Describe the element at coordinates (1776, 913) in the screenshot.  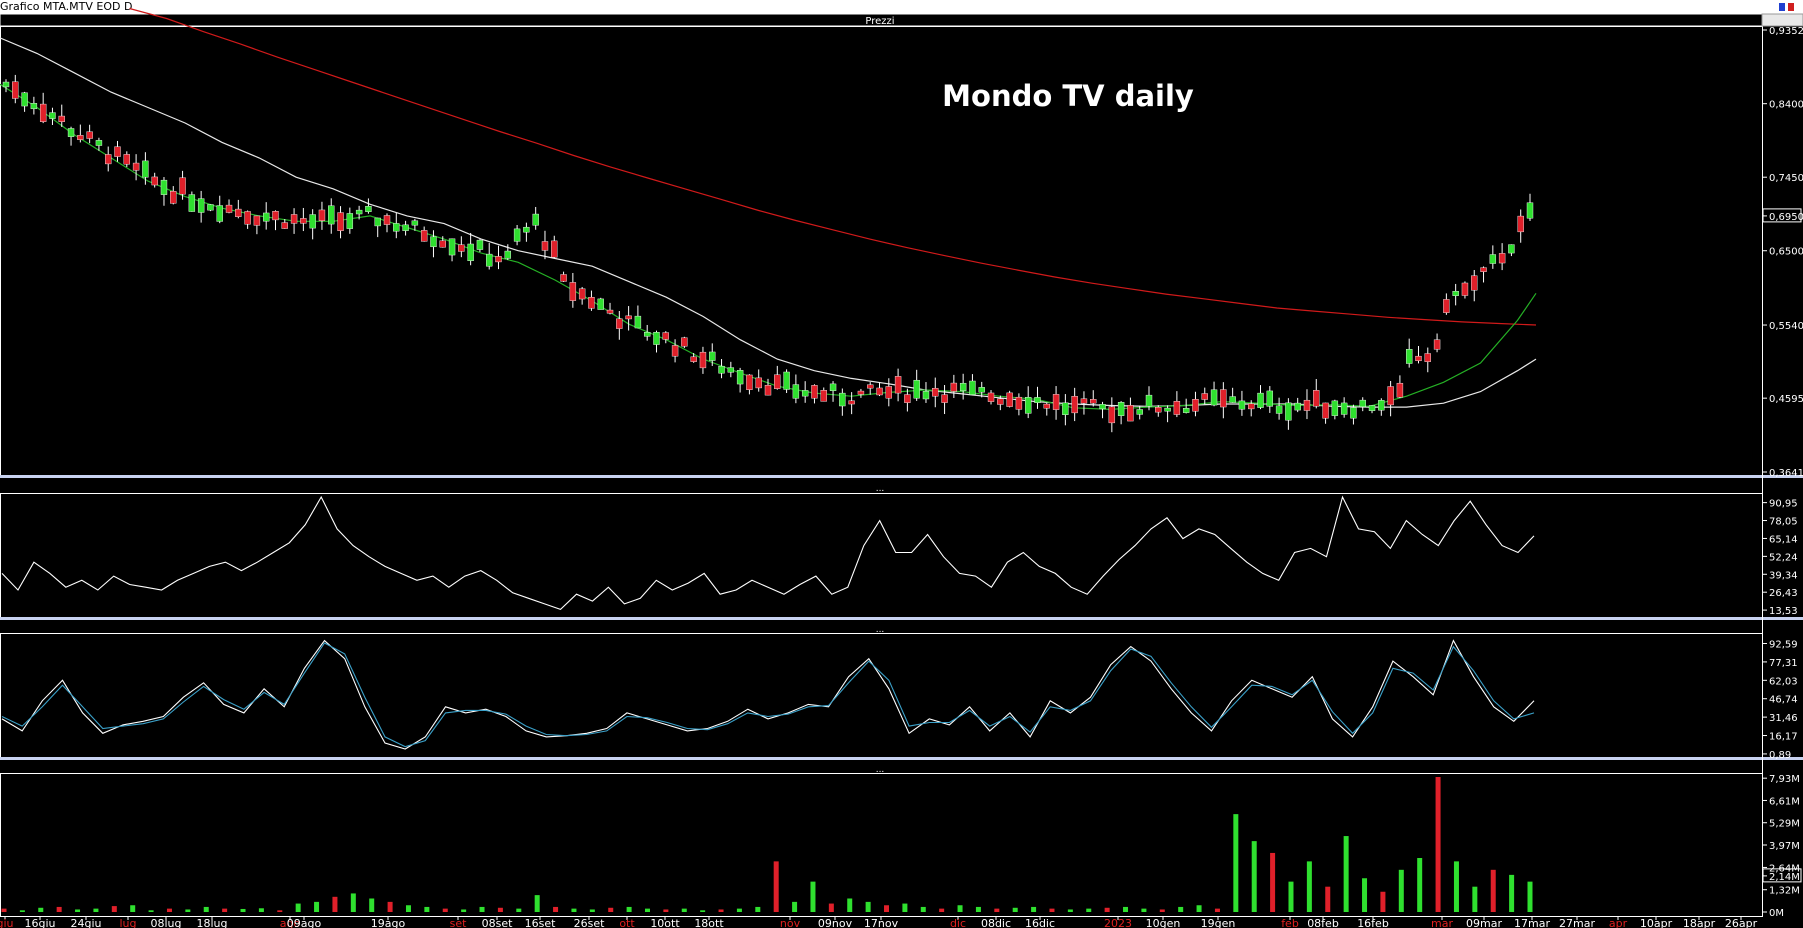
I see `y-tick-label: 0M` at that location.